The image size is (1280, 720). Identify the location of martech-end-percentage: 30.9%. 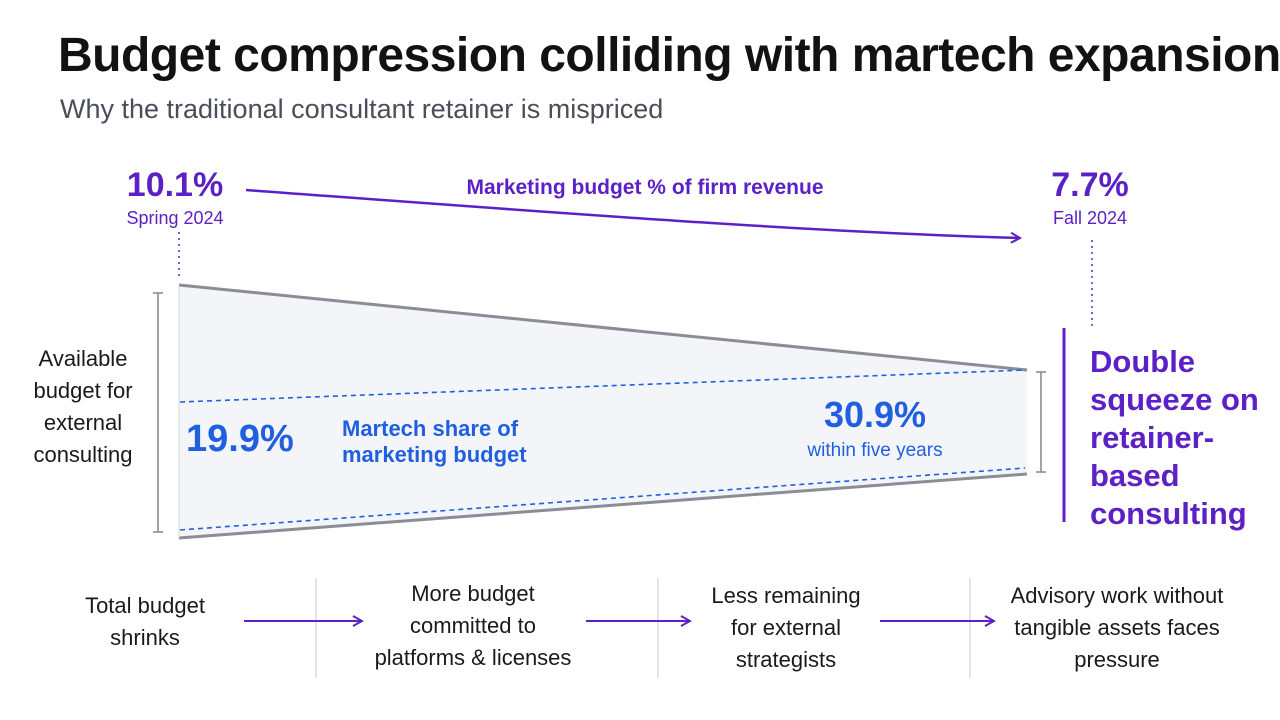
(875, 414).